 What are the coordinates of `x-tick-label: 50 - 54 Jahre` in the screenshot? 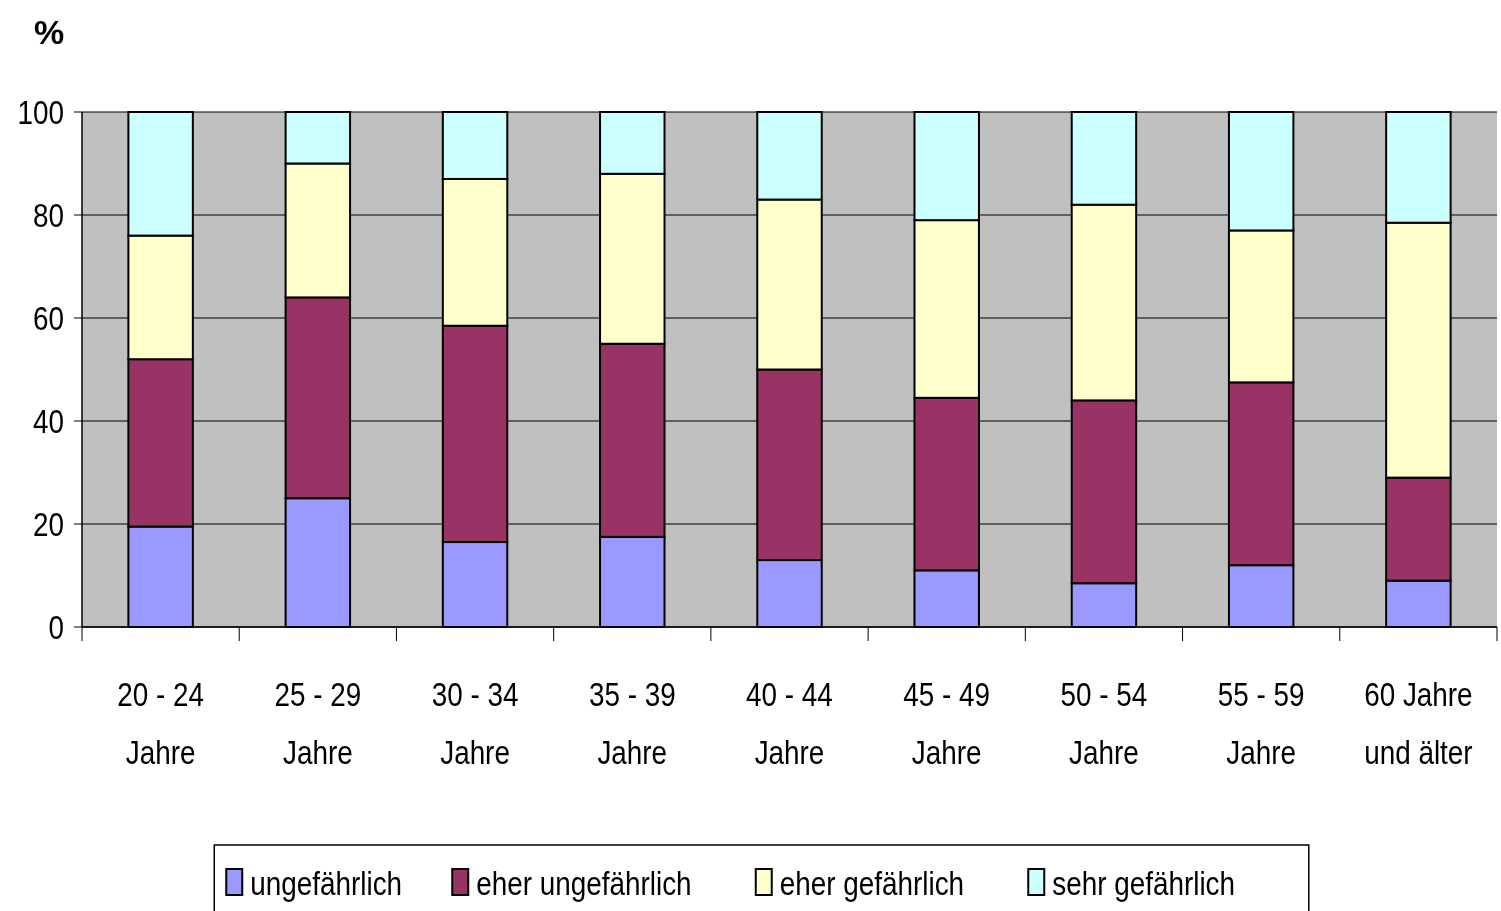 It's located at (1104, 723).